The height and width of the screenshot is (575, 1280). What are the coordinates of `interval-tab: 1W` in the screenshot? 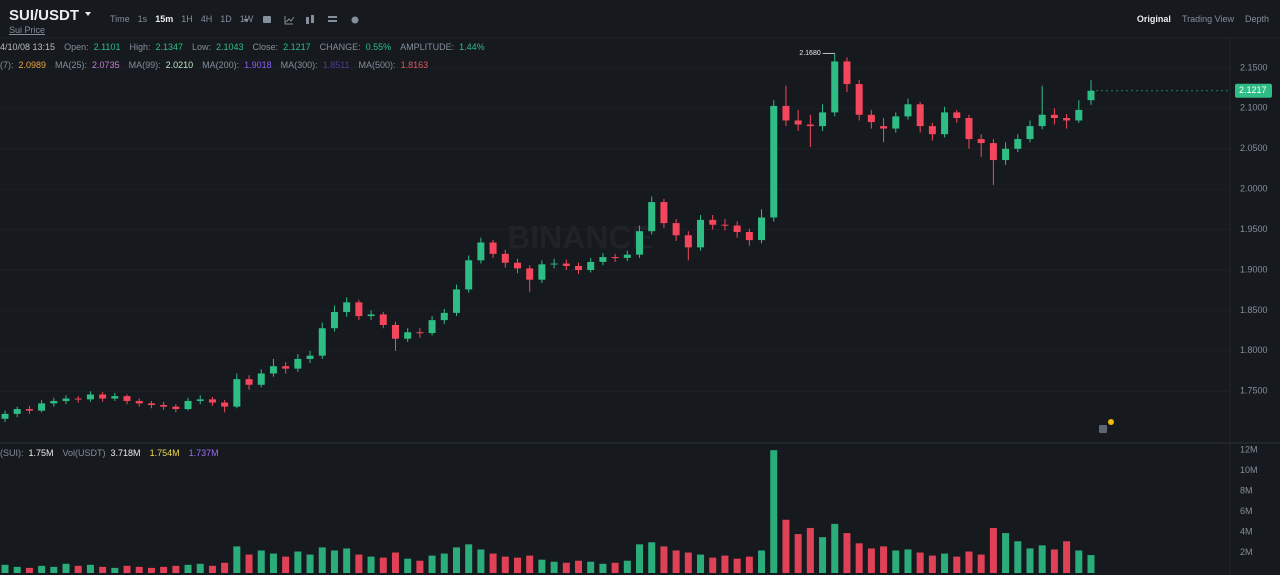 It's located at (246, 19).